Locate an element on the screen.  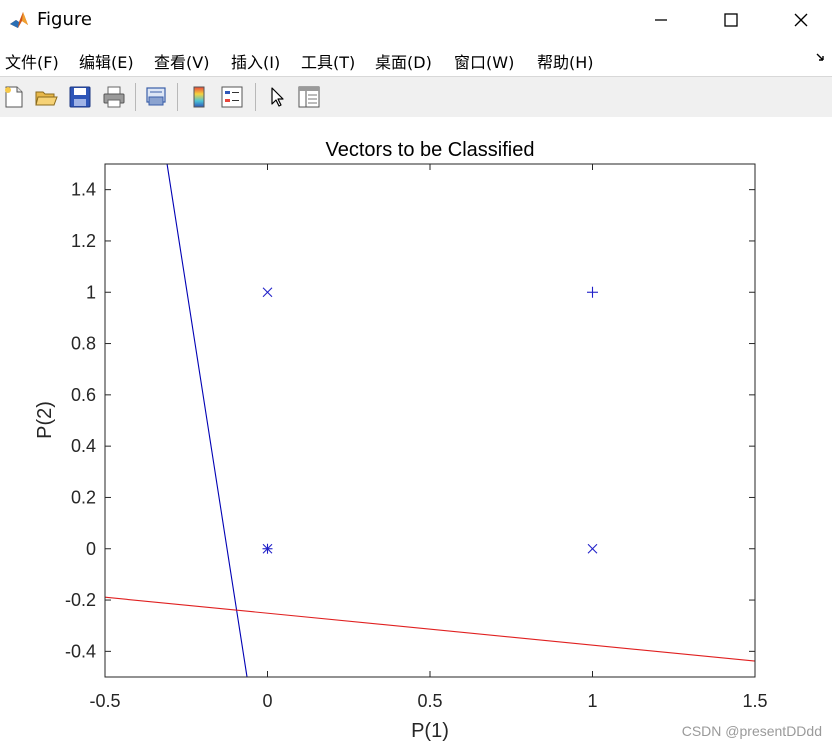
edit-plot-arrow-icon is located at coordinates (277, 97).